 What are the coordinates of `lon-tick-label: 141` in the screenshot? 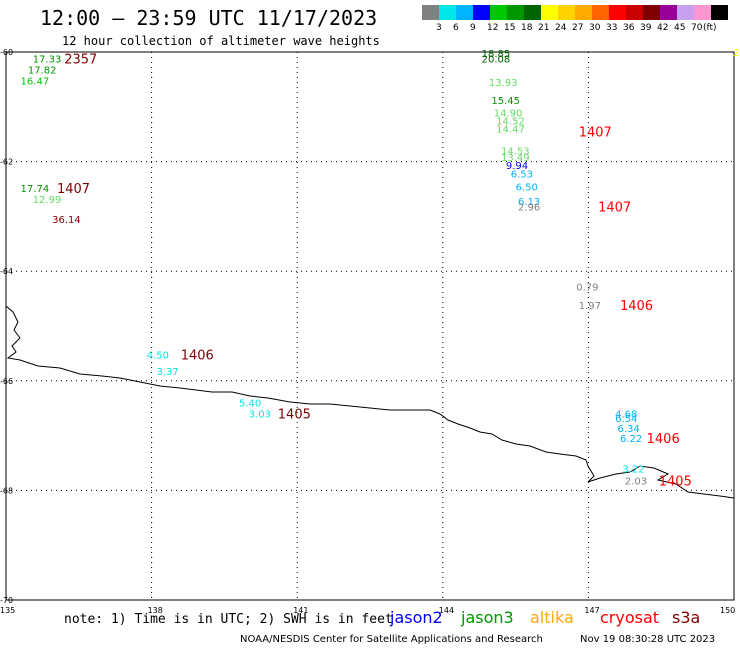 It's located at (300, 610).